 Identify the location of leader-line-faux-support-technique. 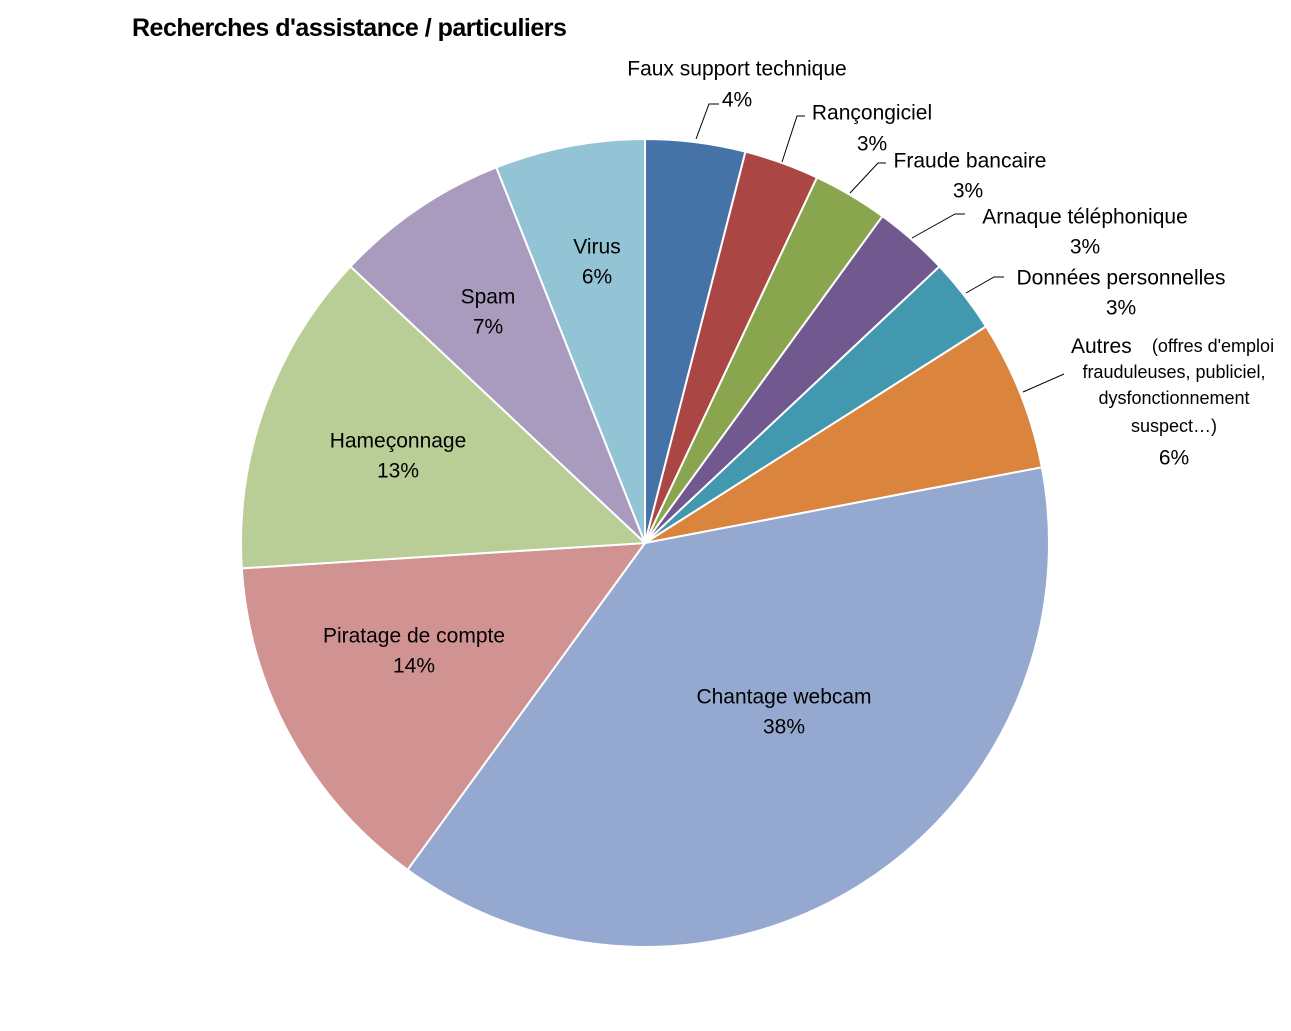
(707, 121).